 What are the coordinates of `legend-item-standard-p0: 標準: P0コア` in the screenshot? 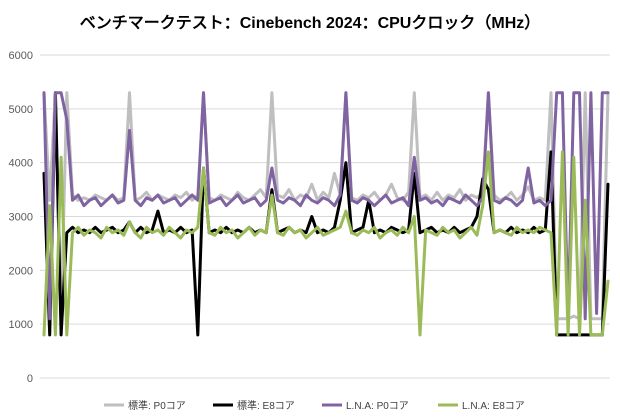 It's located at (145, 405).